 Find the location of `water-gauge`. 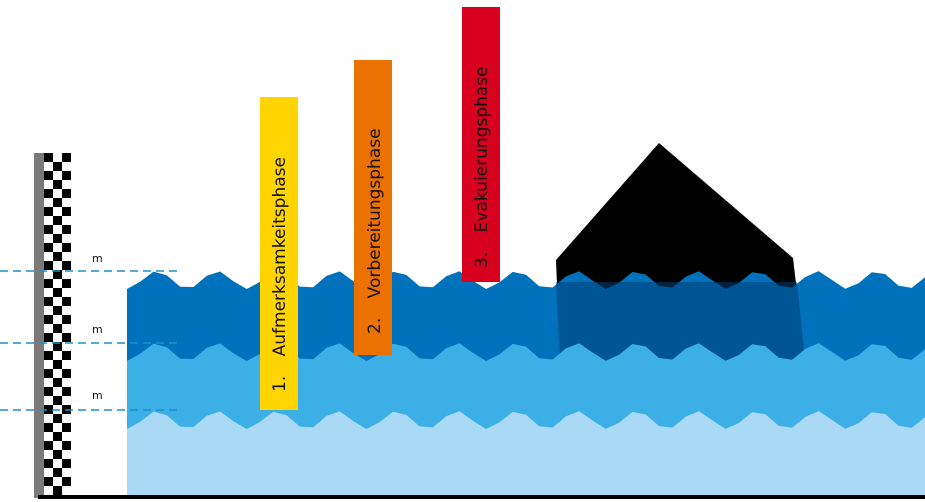

water-gauge is located at coordinates (52, 325).